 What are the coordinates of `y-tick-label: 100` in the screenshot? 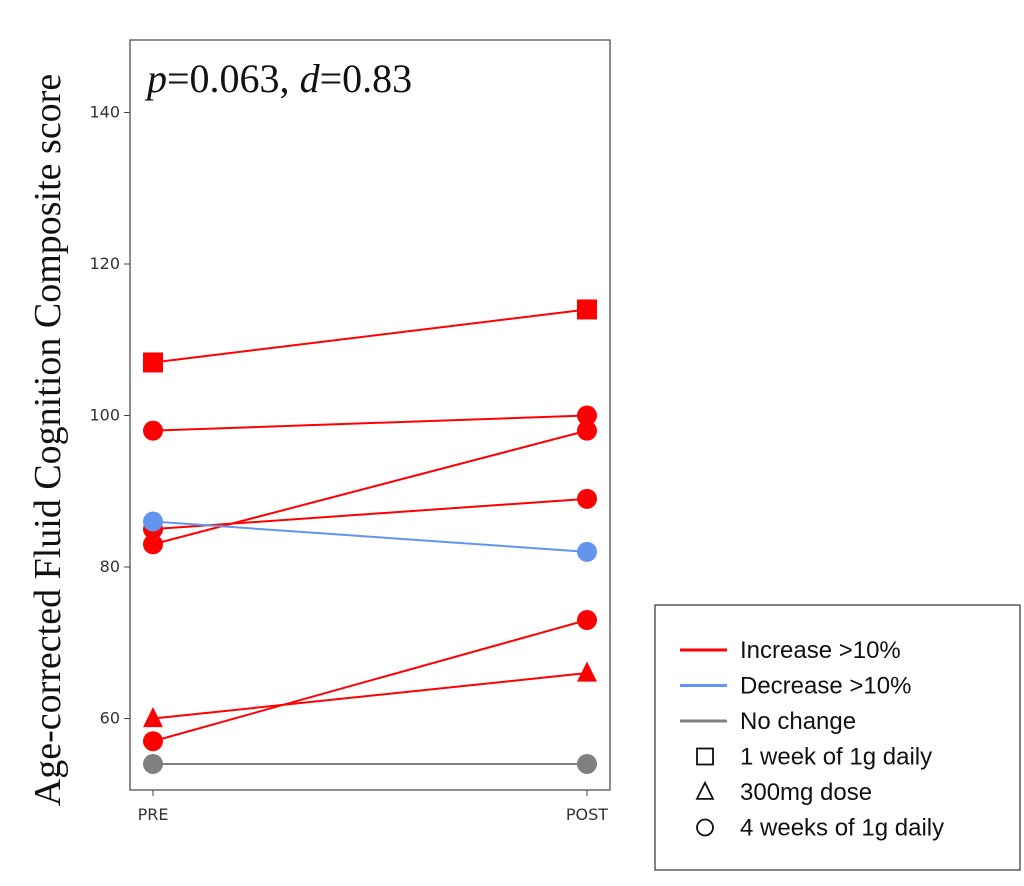 It's located at (104, 415).